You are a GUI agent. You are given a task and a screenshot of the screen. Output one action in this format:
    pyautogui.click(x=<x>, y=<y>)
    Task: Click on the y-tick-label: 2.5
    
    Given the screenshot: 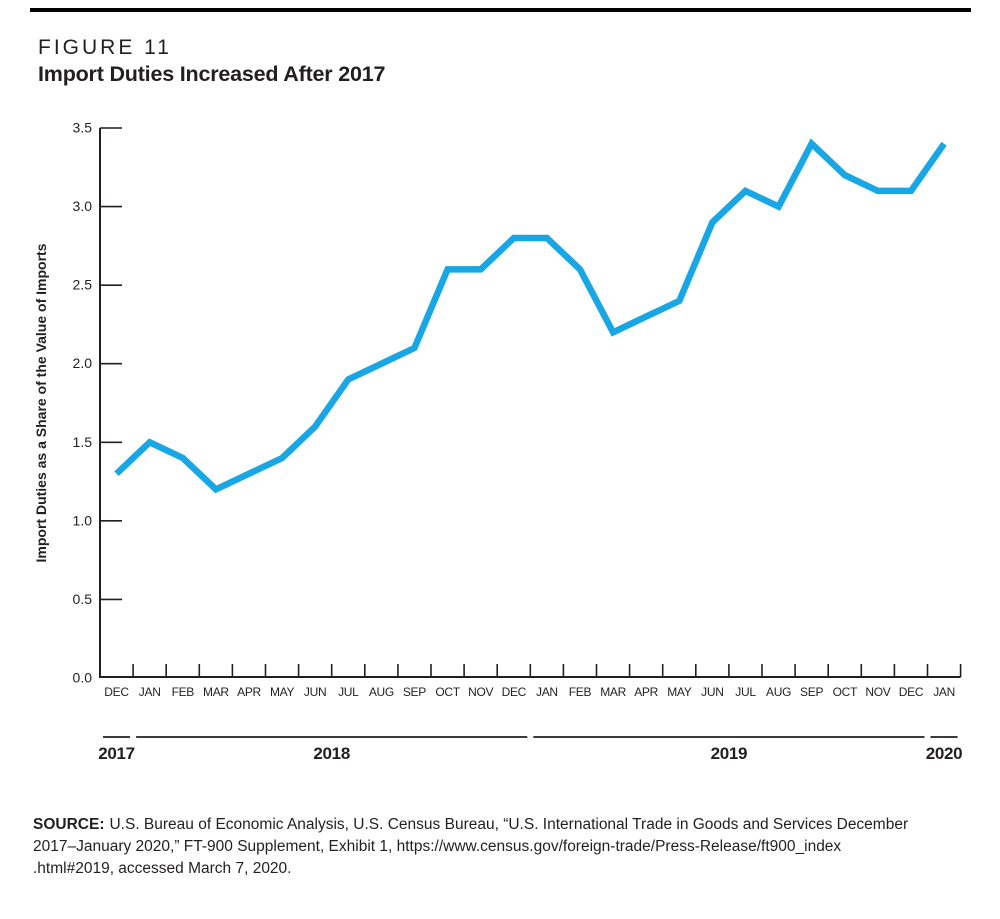 What is the action you would take?
    pyautogui.click(x=83, y=285)
    